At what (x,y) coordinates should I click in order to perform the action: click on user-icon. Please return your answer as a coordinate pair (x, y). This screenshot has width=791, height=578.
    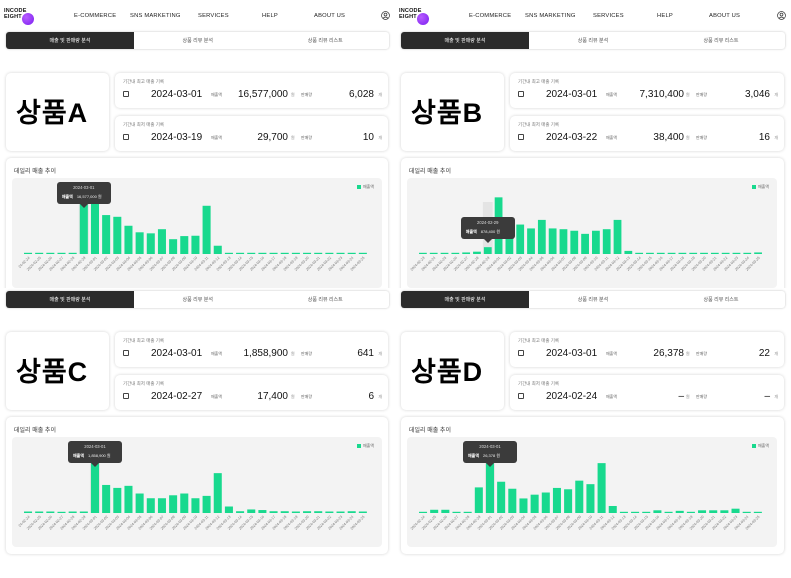
    Looking at the image, I should click on (781, 15).